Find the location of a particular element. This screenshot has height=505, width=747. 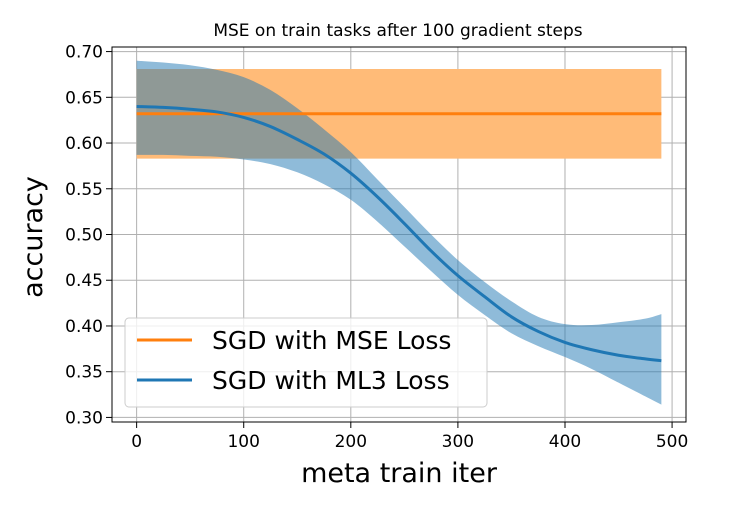

legend-box is located at coordinates (306, 362).